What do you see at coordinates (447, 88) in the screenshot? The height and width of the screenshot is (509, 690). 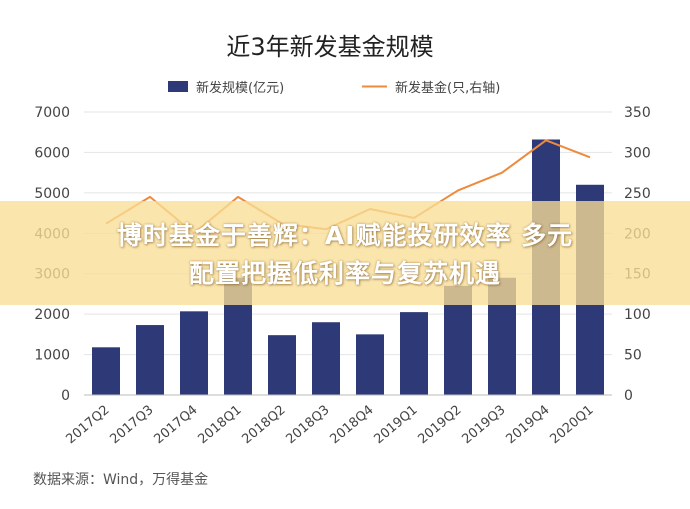 I see `legend-line-label: 新发基金(只,右轴)` at bounding box center [447, 88].